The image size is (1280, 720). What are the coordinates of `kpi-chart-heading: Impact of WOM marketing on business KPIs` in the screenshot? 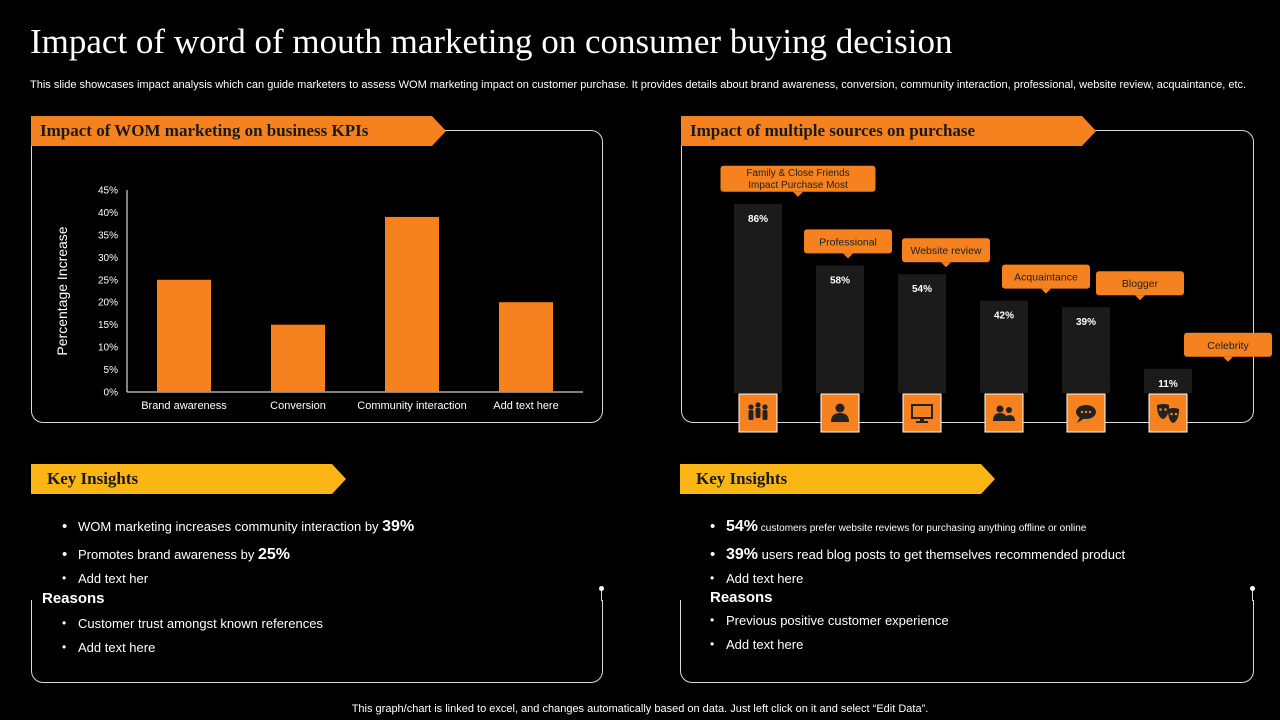 It's located at (238, 131).